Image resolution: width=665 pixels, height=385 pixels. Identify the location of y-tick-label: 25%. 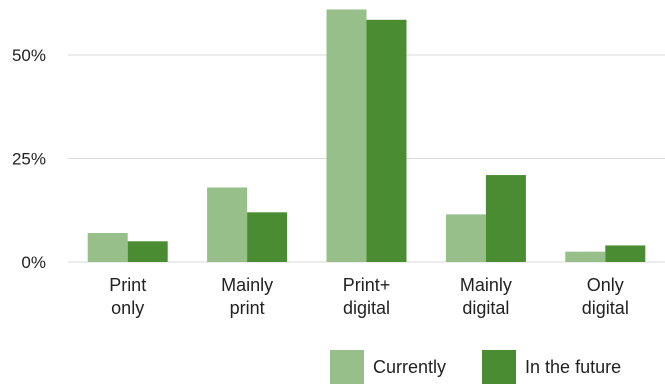
(29, 159).